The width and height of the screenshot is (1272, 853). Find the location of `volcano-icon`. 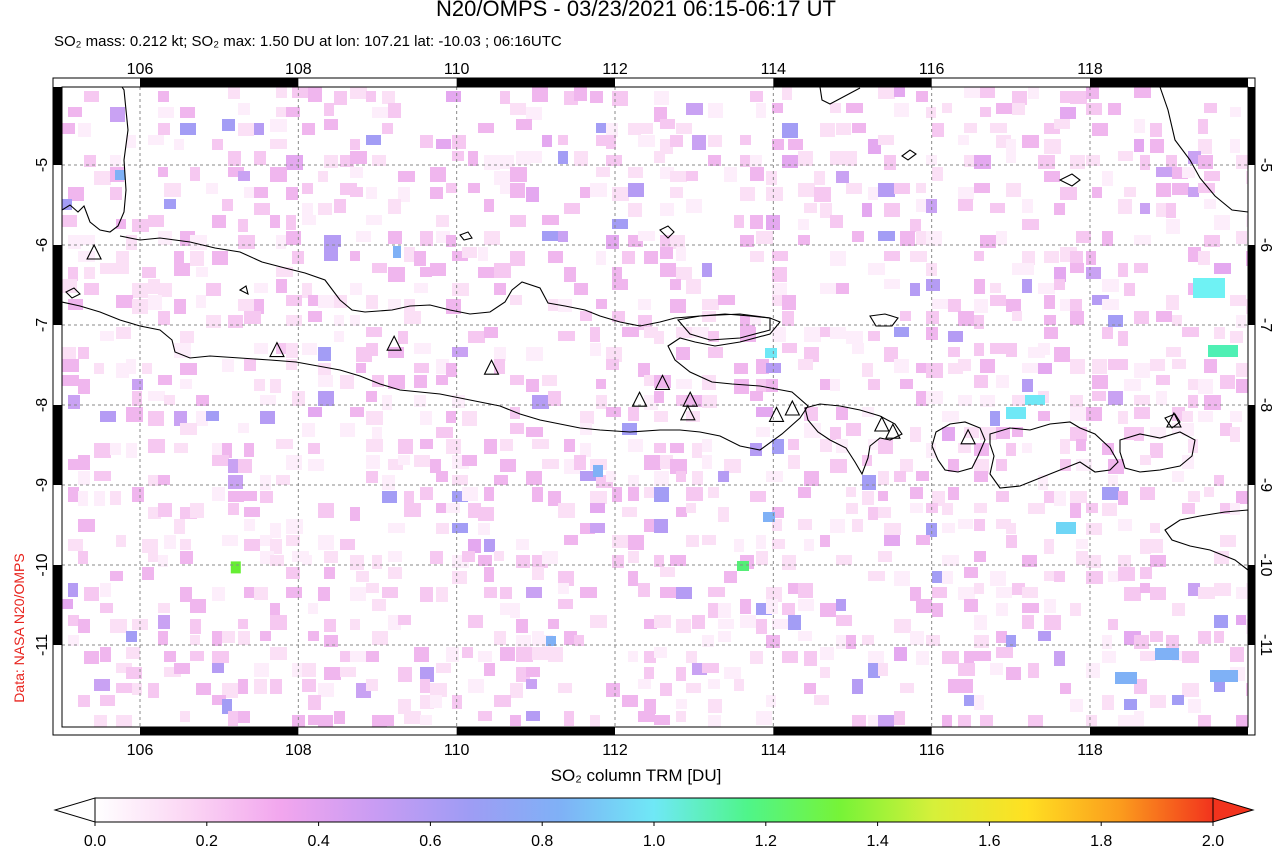

volcano-icon is located at coordinates (639, 398).